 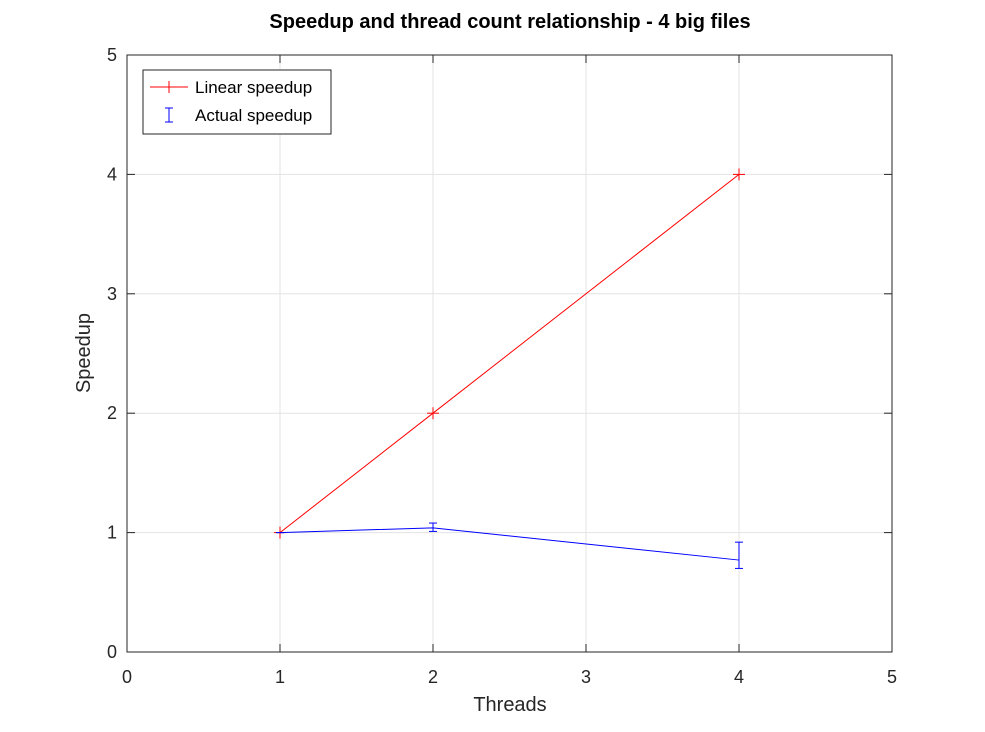 I want to click on legend-item: Actual speedup, so click(x=238, y=115).